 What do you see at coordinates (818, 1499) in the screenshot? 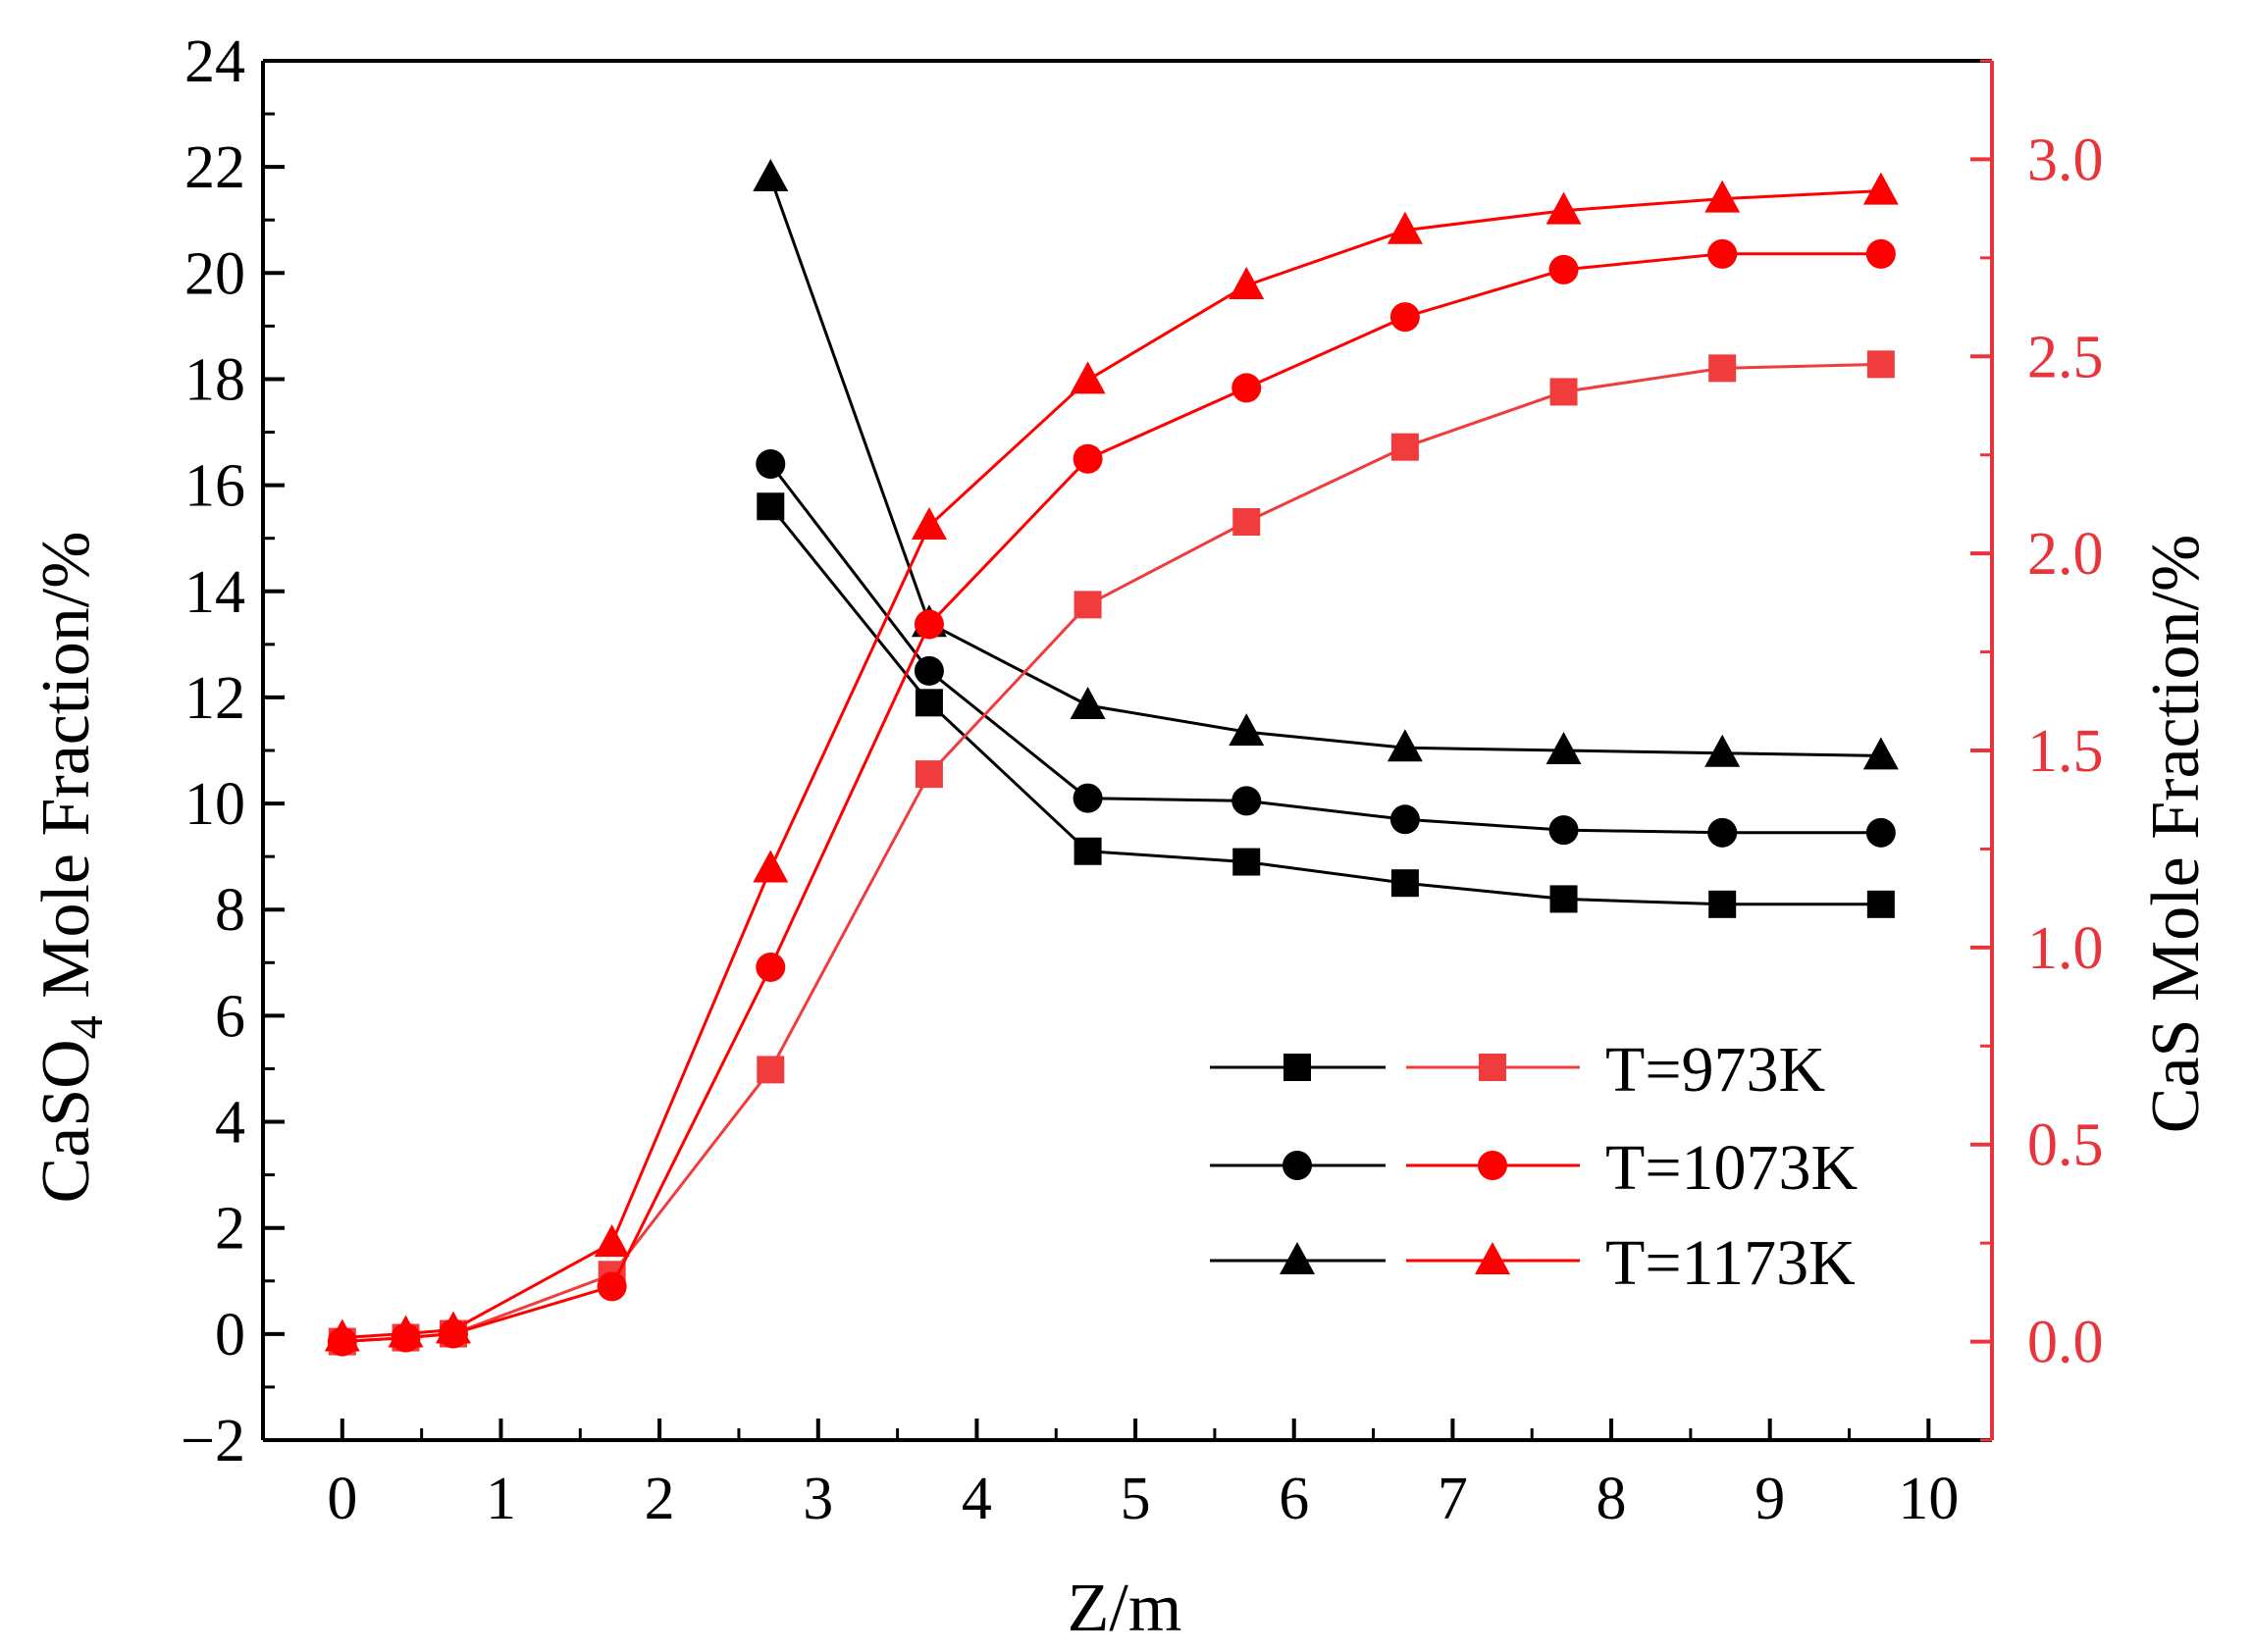
I see `x-tick-label: 3` at bounding box center [818, 1499].